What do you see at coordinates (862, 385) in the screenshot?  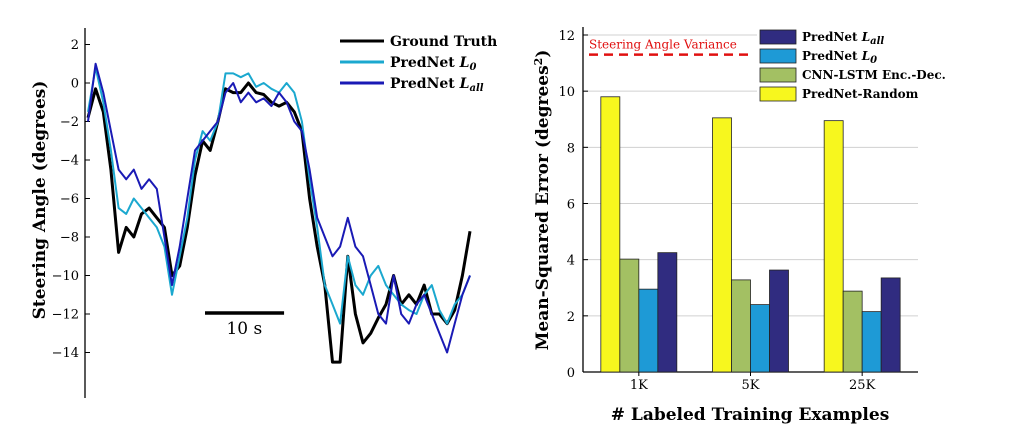 I see `x-tick-label: 25K` at bounding box center [862, 385].